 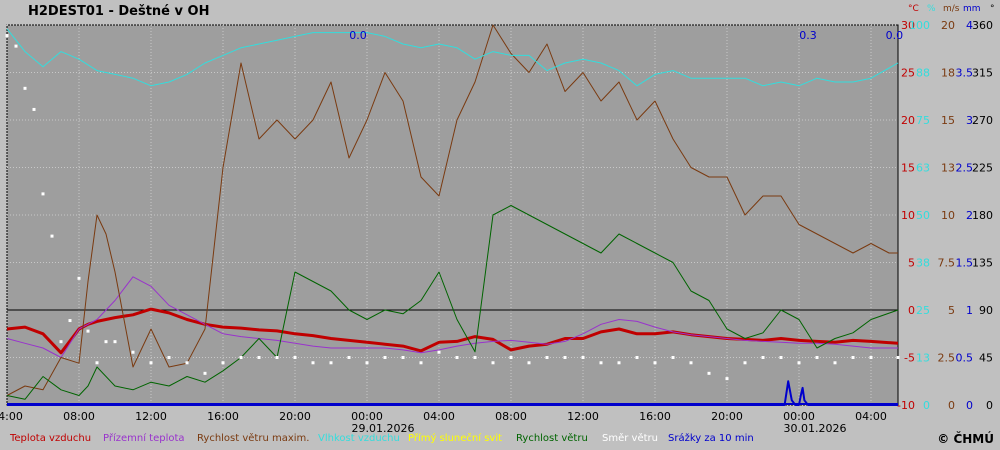 I want to click on y-tick-label-wind: 18, so click(x=948, y=73).